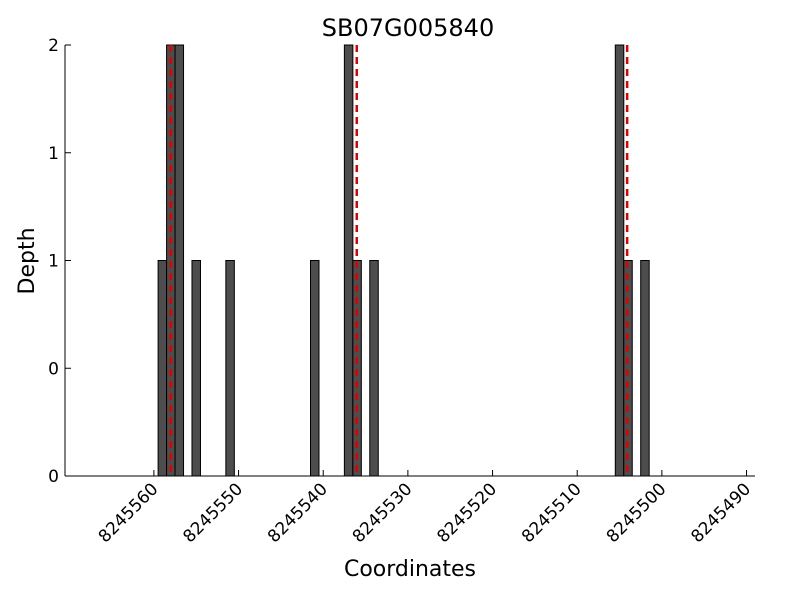 The height and width of the screenshot is (604, 800). What do you see at coordinates (408, 28) in the screenshot?
I see `chart-title: SB07G005840` at bounding box center [408, 28].